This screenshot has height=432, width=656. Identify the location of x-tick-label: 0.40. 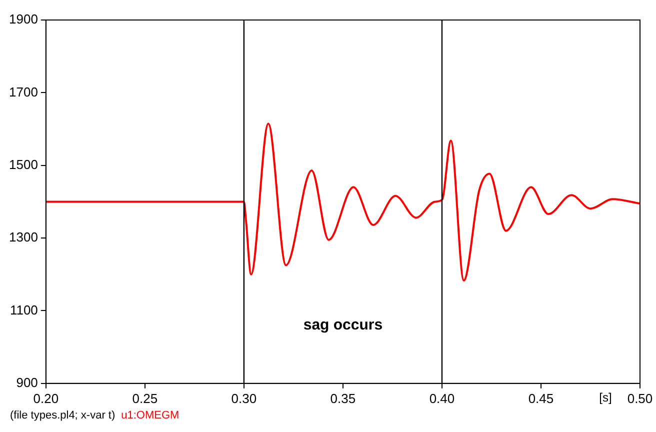
(442, 398).